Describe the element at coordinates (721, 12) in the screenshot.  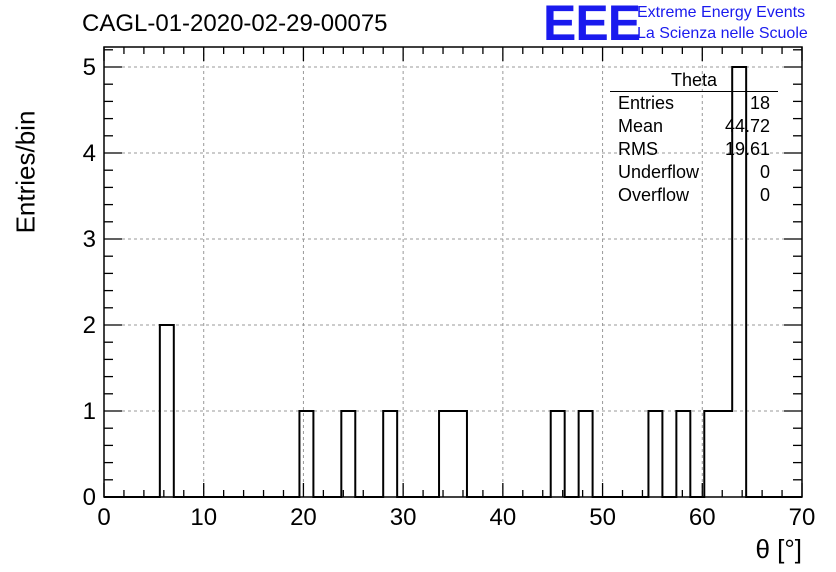
I see `logo-line-1: Extreme Energy Events` at that location.